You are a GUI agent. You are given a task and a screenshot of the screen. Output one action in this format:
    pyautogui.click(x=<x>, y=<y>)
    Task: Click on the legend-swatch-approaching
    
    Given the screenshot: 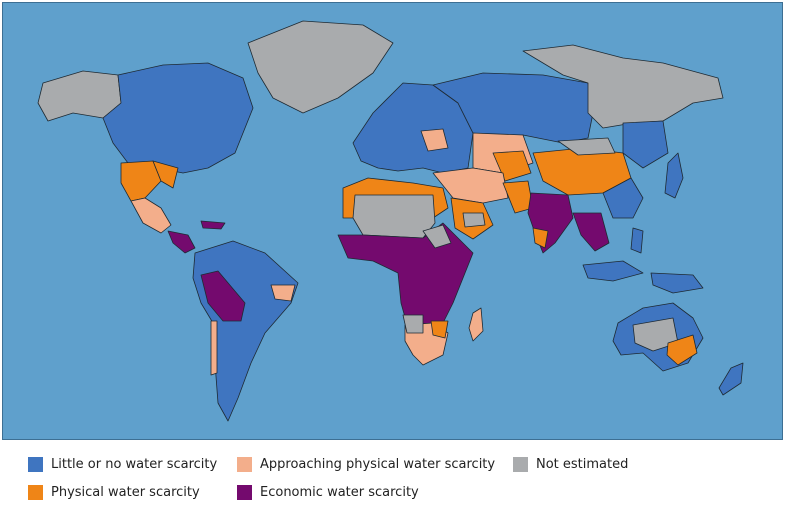 What is the action you would take?
    pyautogui.click(x=244, y=464)
    